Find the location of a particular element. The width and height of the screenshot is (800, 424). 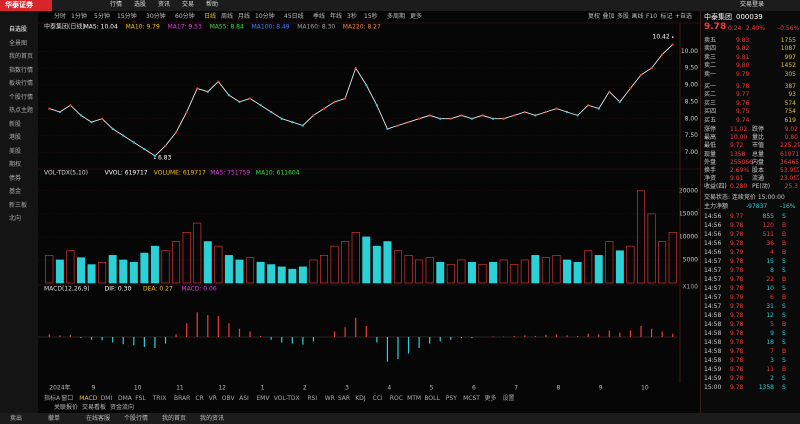

bottom-tab: 交易看板 is located at coordinates (94, 407).